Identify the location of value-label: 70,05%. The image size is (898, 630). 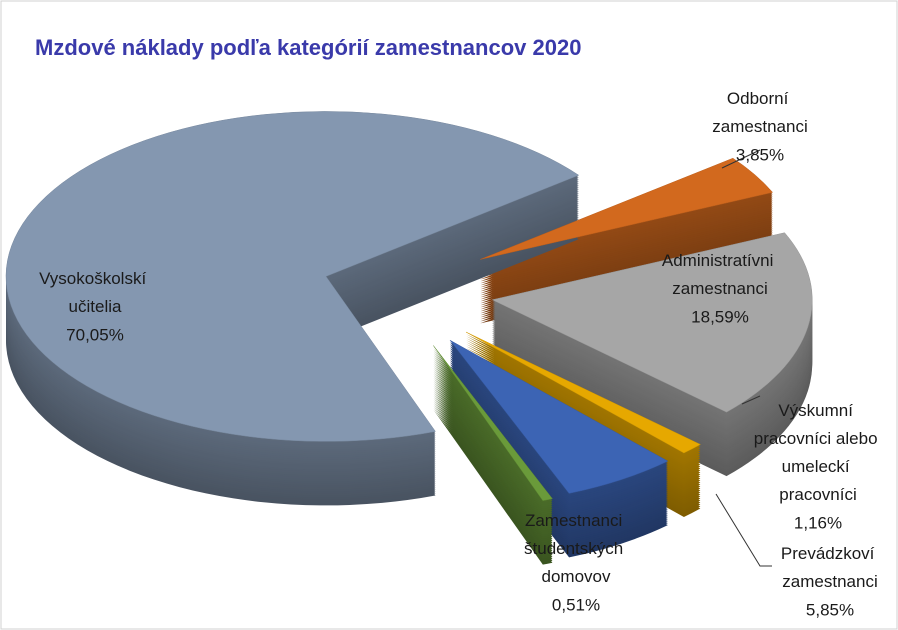
(95, 334).